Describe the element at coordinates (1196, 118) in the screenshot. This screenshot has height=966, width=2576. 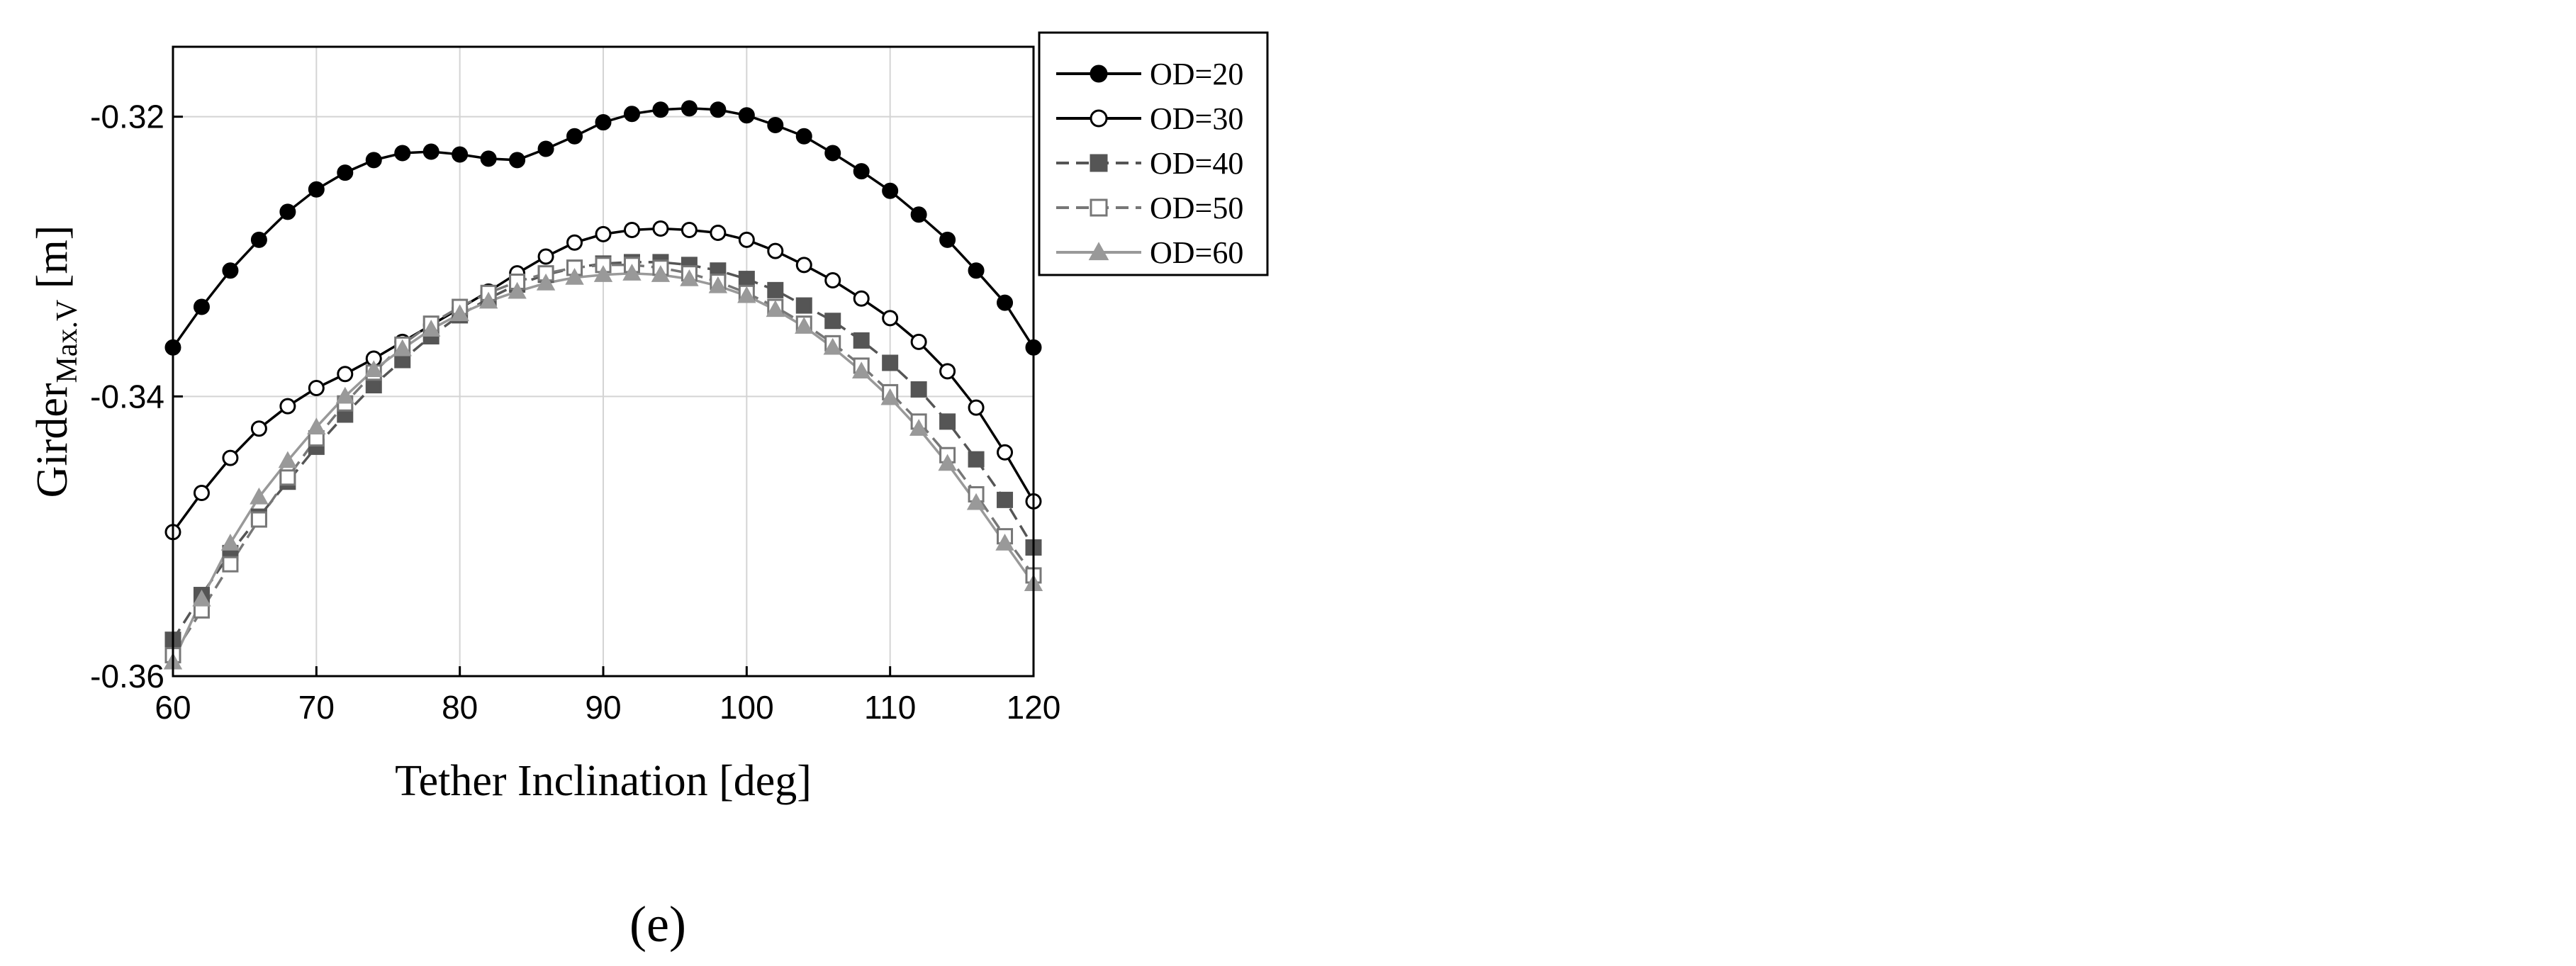
I see `legend-label: OD=30` at that location.